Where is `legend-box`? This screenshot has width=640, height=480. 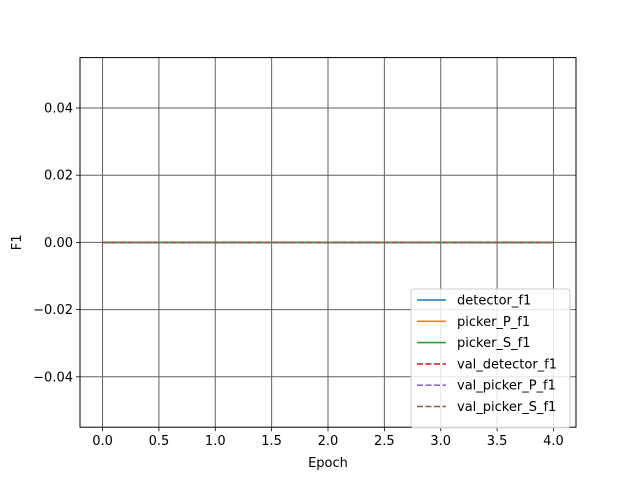
legend-box is located at coordinates (490, 358).